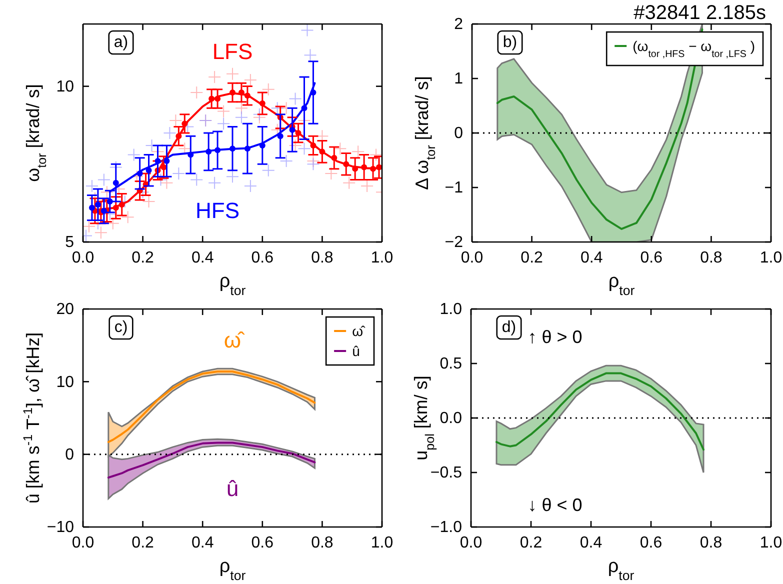 This screenshot has height=584, width=783. Describe the element at coordinates (60, 527) in the screenshot. I see `y-tick-label: −10` at that location.